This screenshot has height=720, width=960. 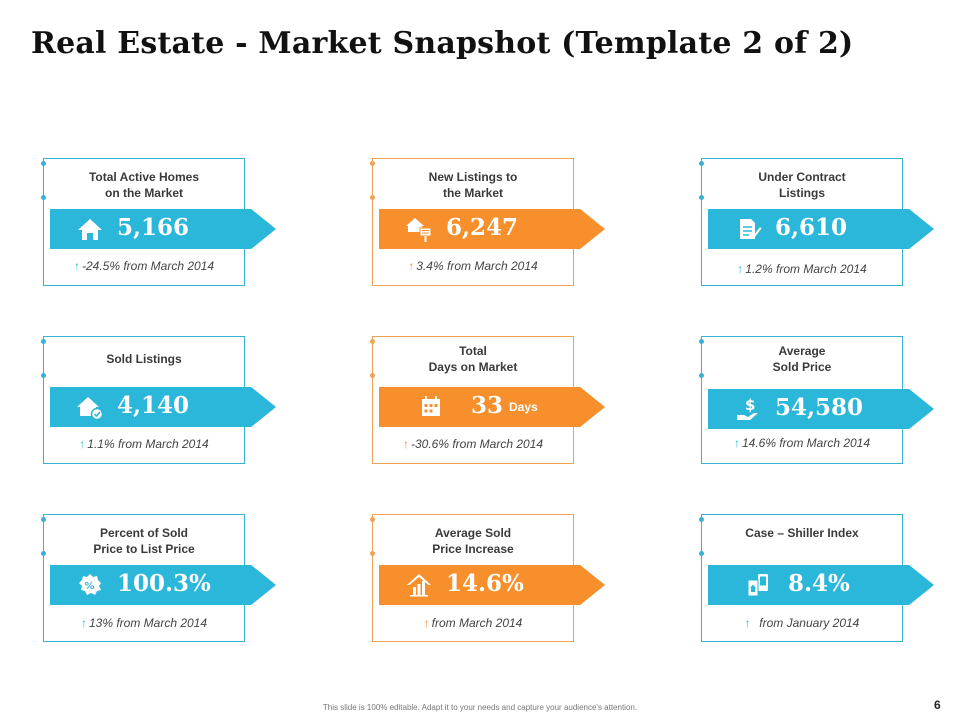 What do you see at coordinates (473, 359) in the screenshot?
I see `metric-label: Total Days on Market` at bounding box center [473, 359].